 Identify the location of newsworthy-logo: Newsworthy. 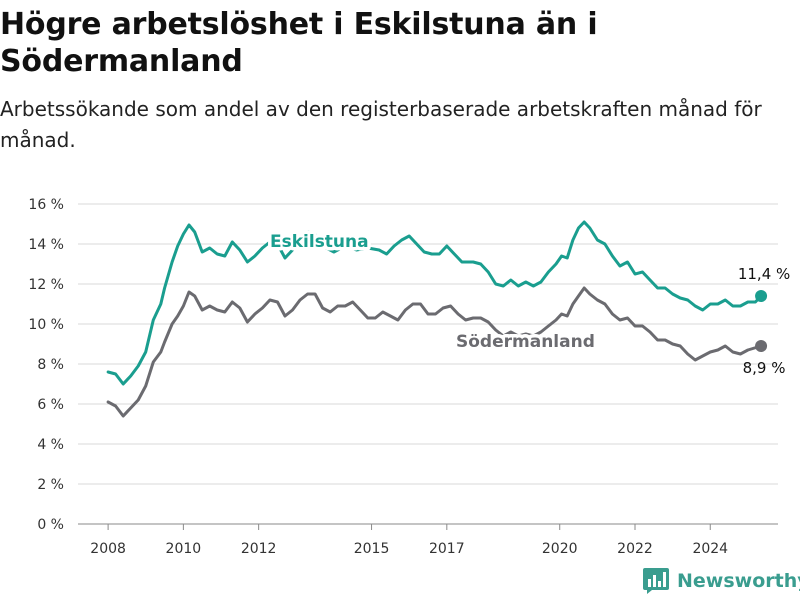
(721, 581).